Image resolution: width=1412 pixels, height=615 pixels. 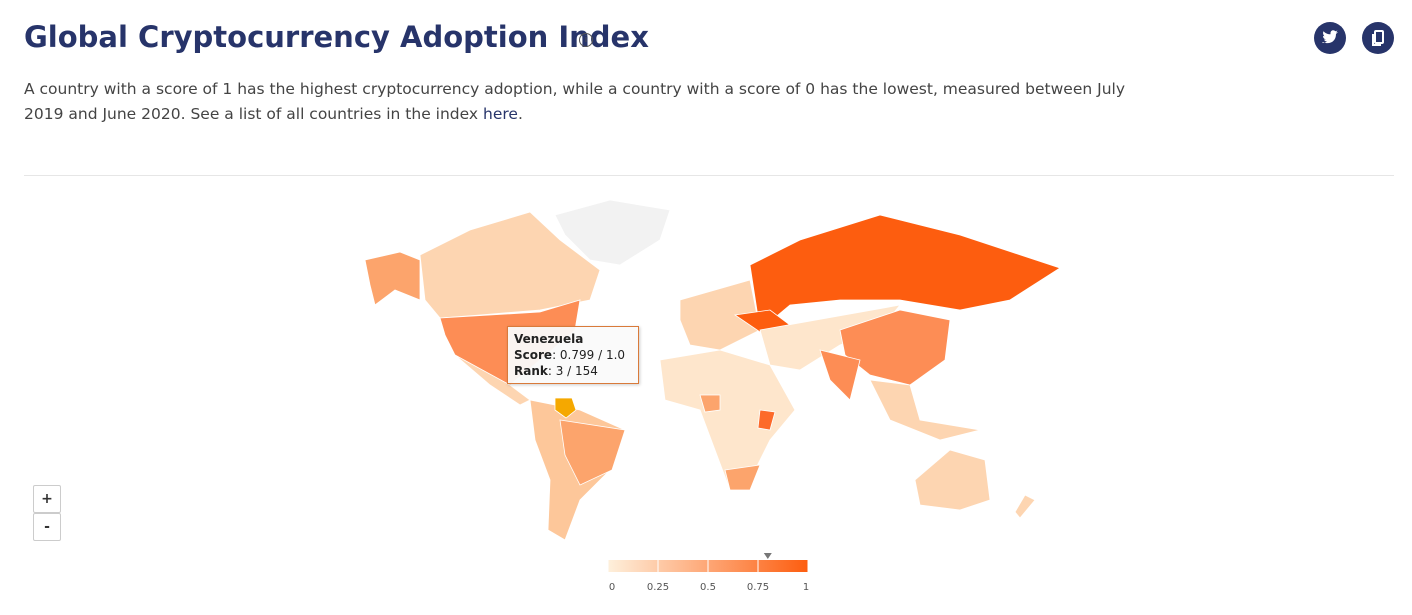 What do you see at coordinates (336, 37) in the screenshot?
I see `title: Global Cryptocurrency Adoption Index` at bounding box center [336, 37].